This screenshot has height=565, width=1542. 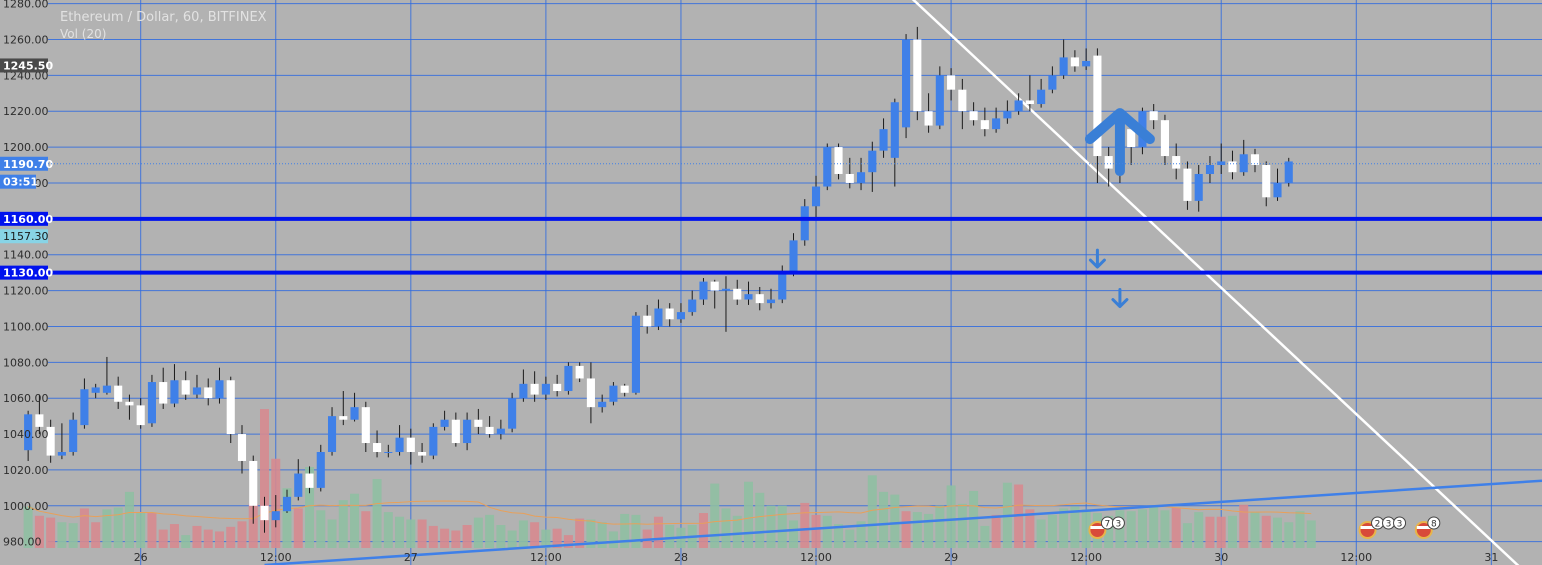 I want to click on price-tag-level-upper-box, so click(x=24, y=218).